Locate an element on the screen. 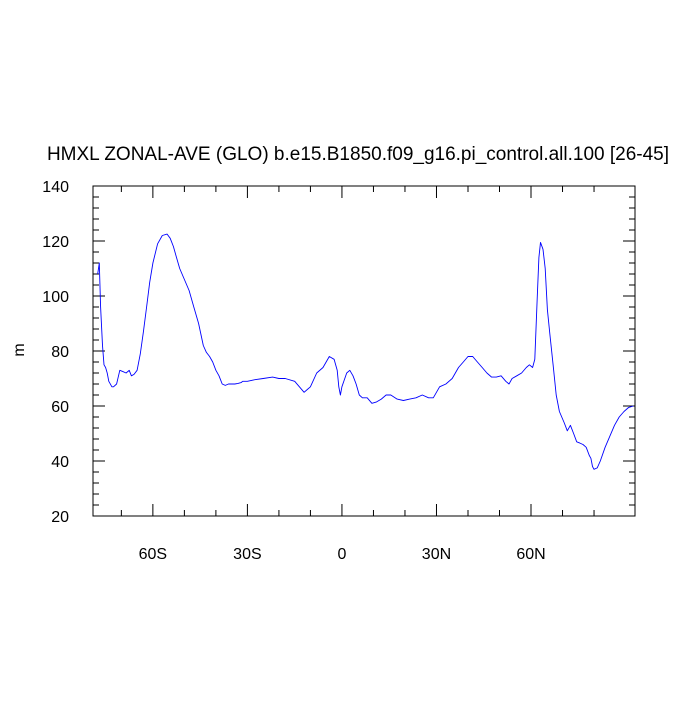 The image size is (700, 705). y-axis-label: m is located at coordinates (19, 349).